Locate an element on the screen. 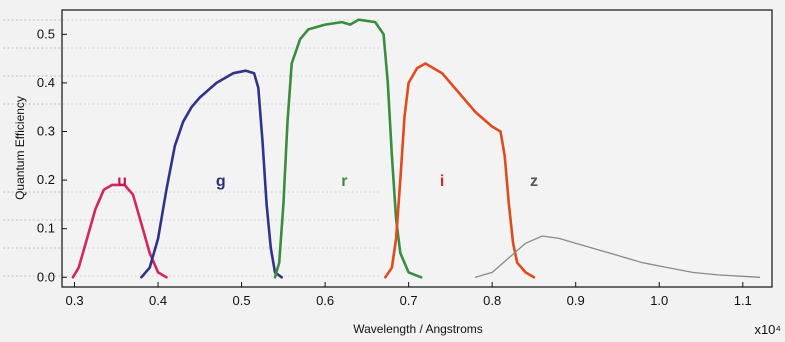 The height and width of the screenshot is (342, 785). band-label-u: u is located at coordinates (122, 181).